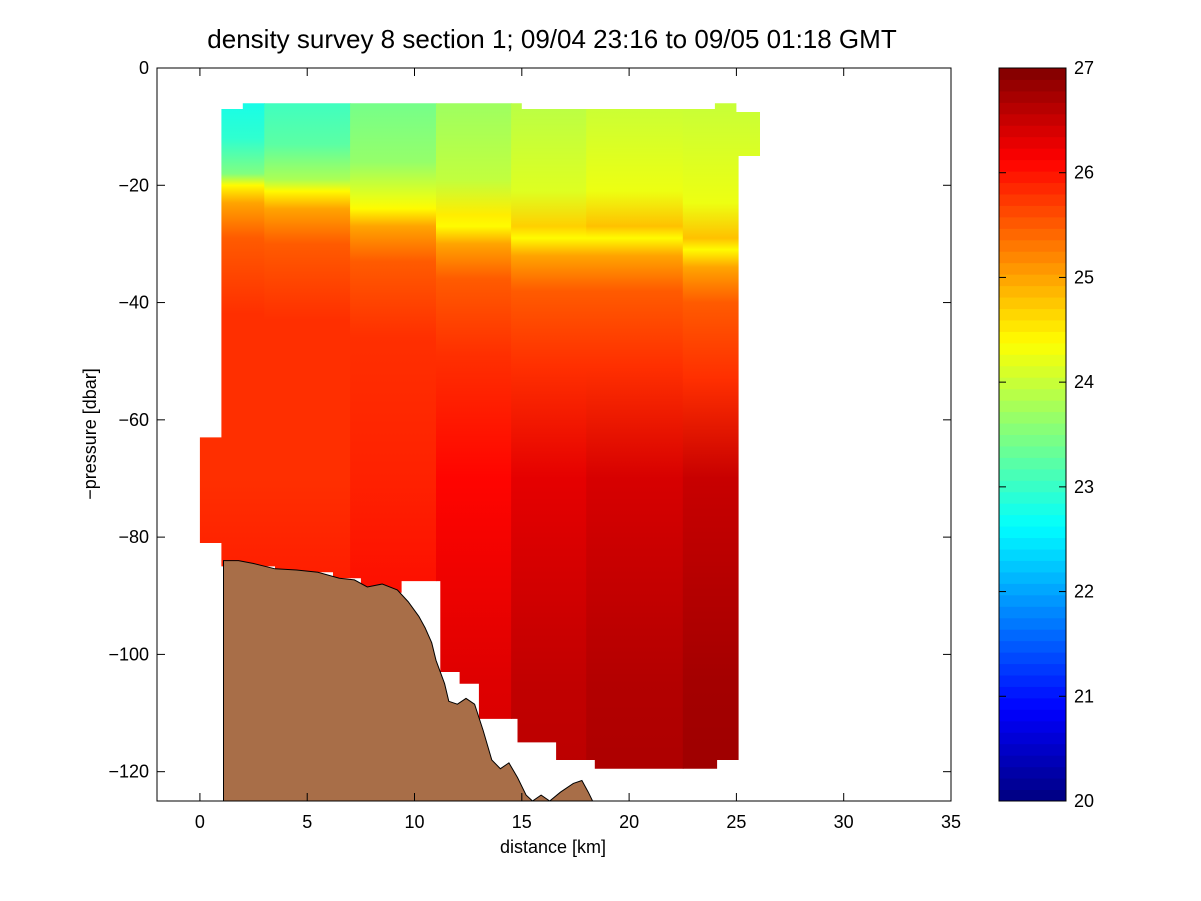 The image size is (1201, 901). What do you see at coordinates (200, 822) in the screenshot?
I see `x-tick-label: 0` at bounding box center [200, 822].